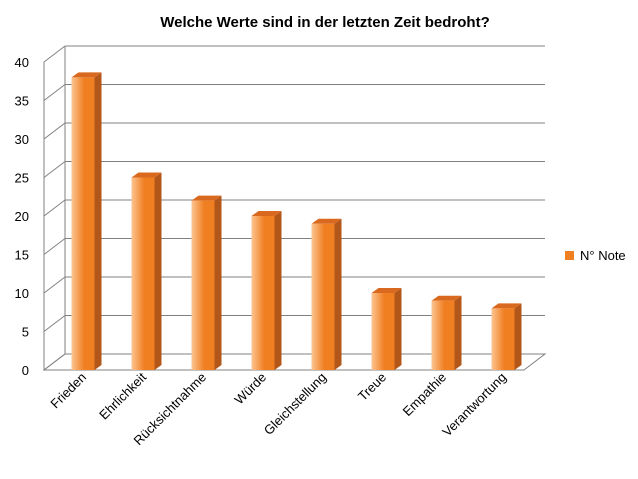  What do you see at coordinates (25, 332) in the screenshot?
I see `y-tick-label: 5` at bounding box center [25, 332].